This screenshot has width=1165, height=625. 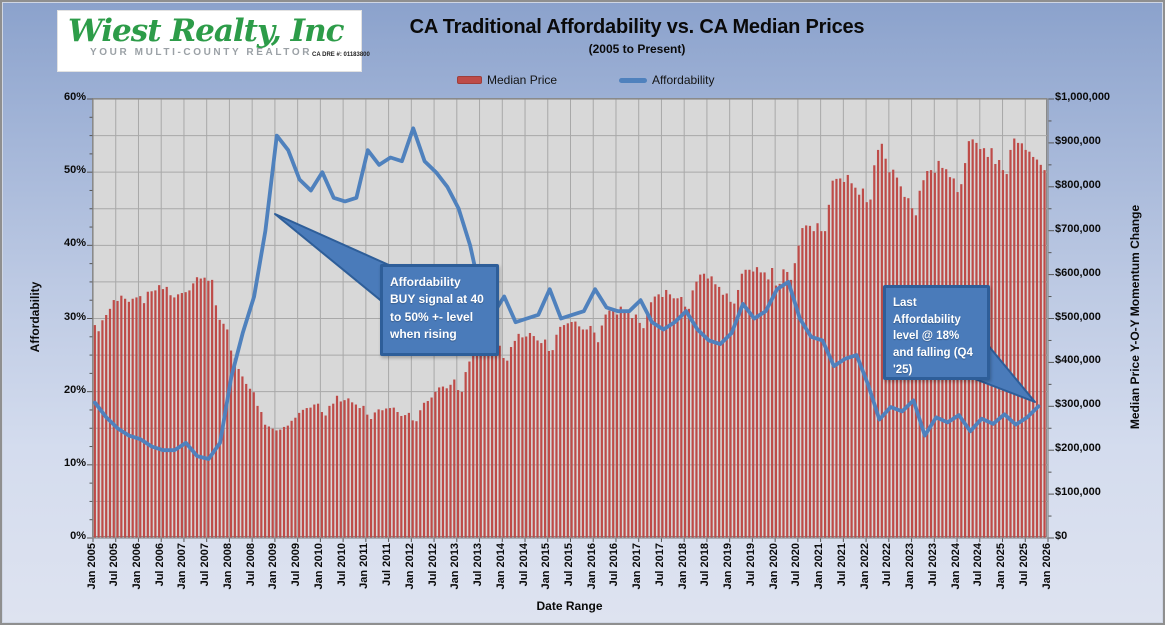 I want to click on legend-item-affordability: Affordability, so click(x=667, y=80).